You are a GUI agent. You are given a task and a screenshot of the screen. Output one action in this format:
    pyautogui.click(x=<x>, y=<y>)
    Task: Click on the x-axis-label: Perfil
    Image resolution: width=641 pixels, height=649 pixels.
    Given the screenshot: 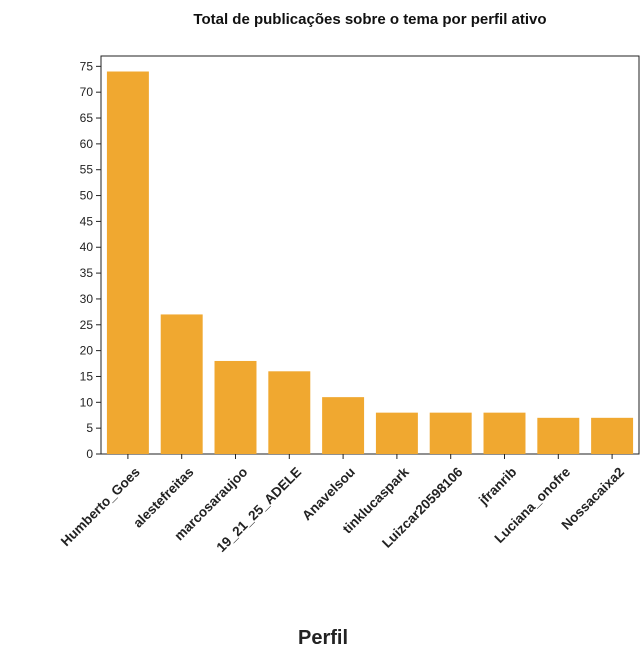 What is the action you would take?
    pyautogui.click(x=323, y=638)
    